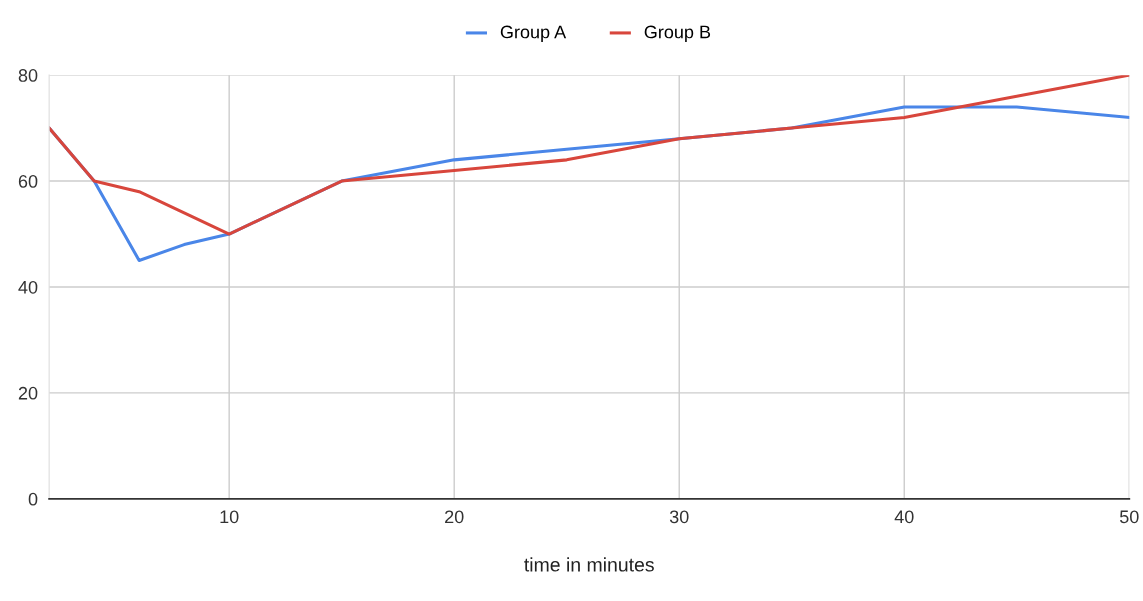 Image resolution: width=1143 pixels, height=601 pixels. What do you see at coordinates (454, 517) in the screenshot?
I see `x-tick-label: 20` at bounding box center [454, 517].